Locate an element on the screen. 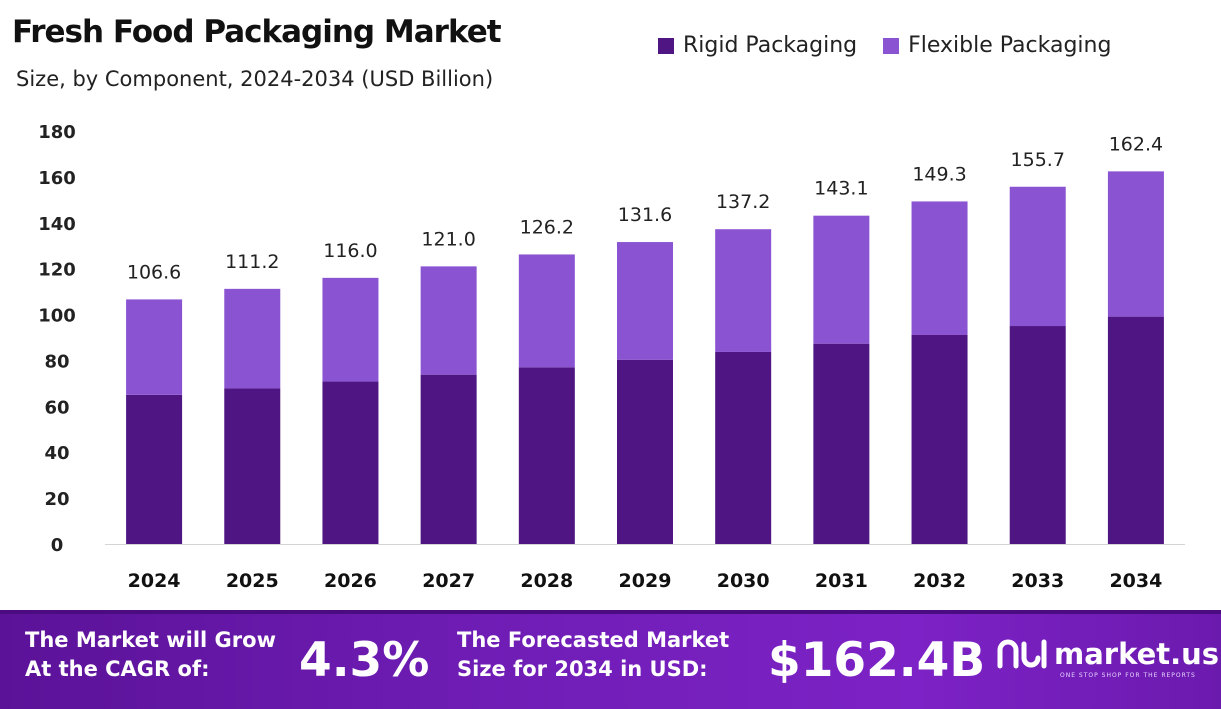  forecast-value: $162.4B is located at coordinates (877, 660).